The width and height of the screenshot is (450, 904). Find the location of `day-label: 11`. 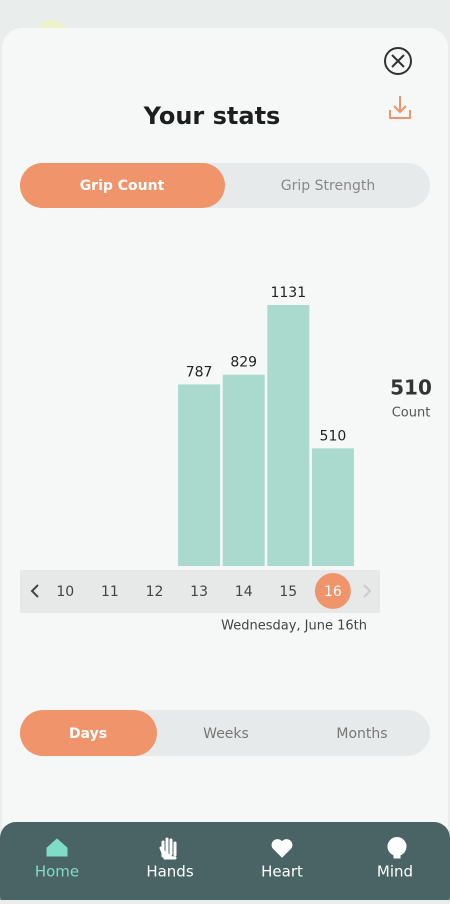

day-label: 11 is located at coordinates (110, 592).